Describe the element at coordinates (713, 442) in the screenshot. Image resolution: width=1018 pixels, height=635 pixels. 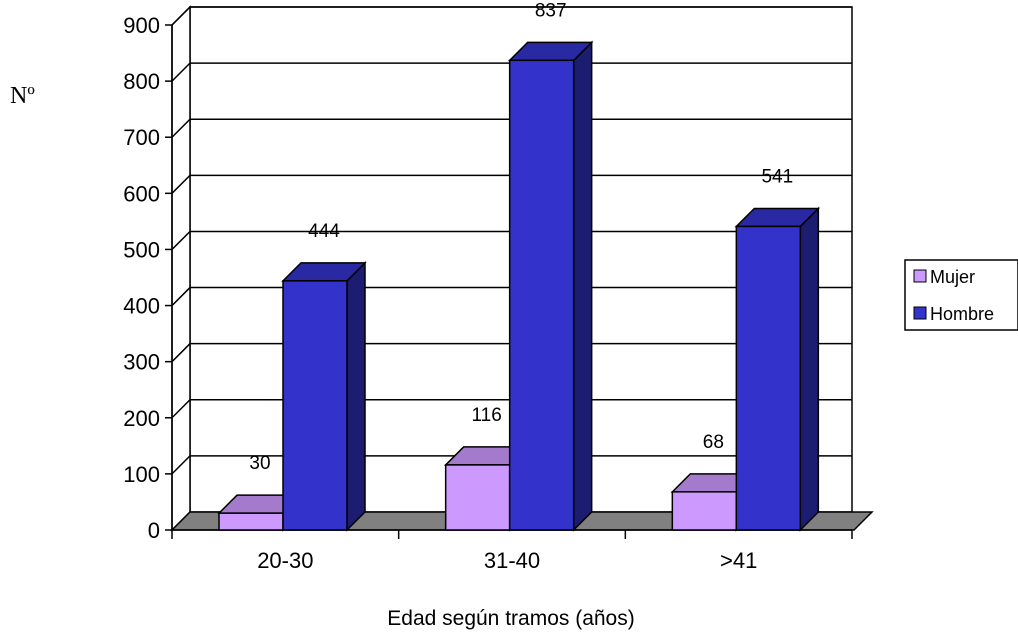
I see `data-label: 68` at that location.